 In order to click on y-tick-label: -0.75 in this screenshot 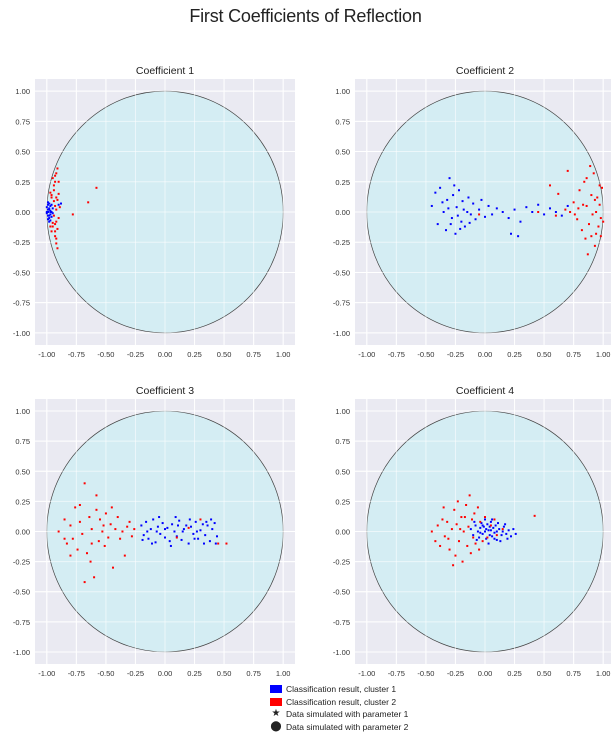, I will do `click(21, 303)`.